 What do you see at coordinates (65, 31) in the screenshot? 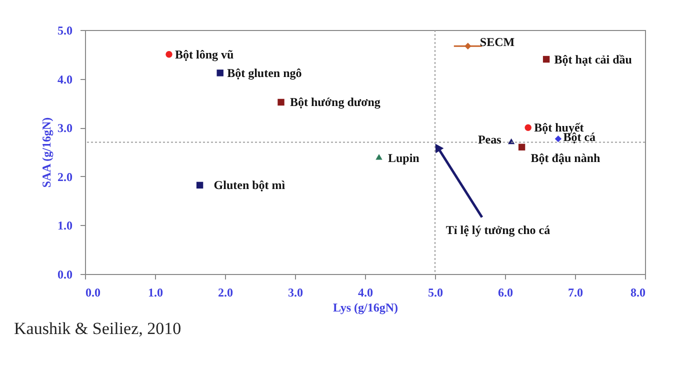
I see `y-tick-label: 5.0` at bounding box center [65, 31].